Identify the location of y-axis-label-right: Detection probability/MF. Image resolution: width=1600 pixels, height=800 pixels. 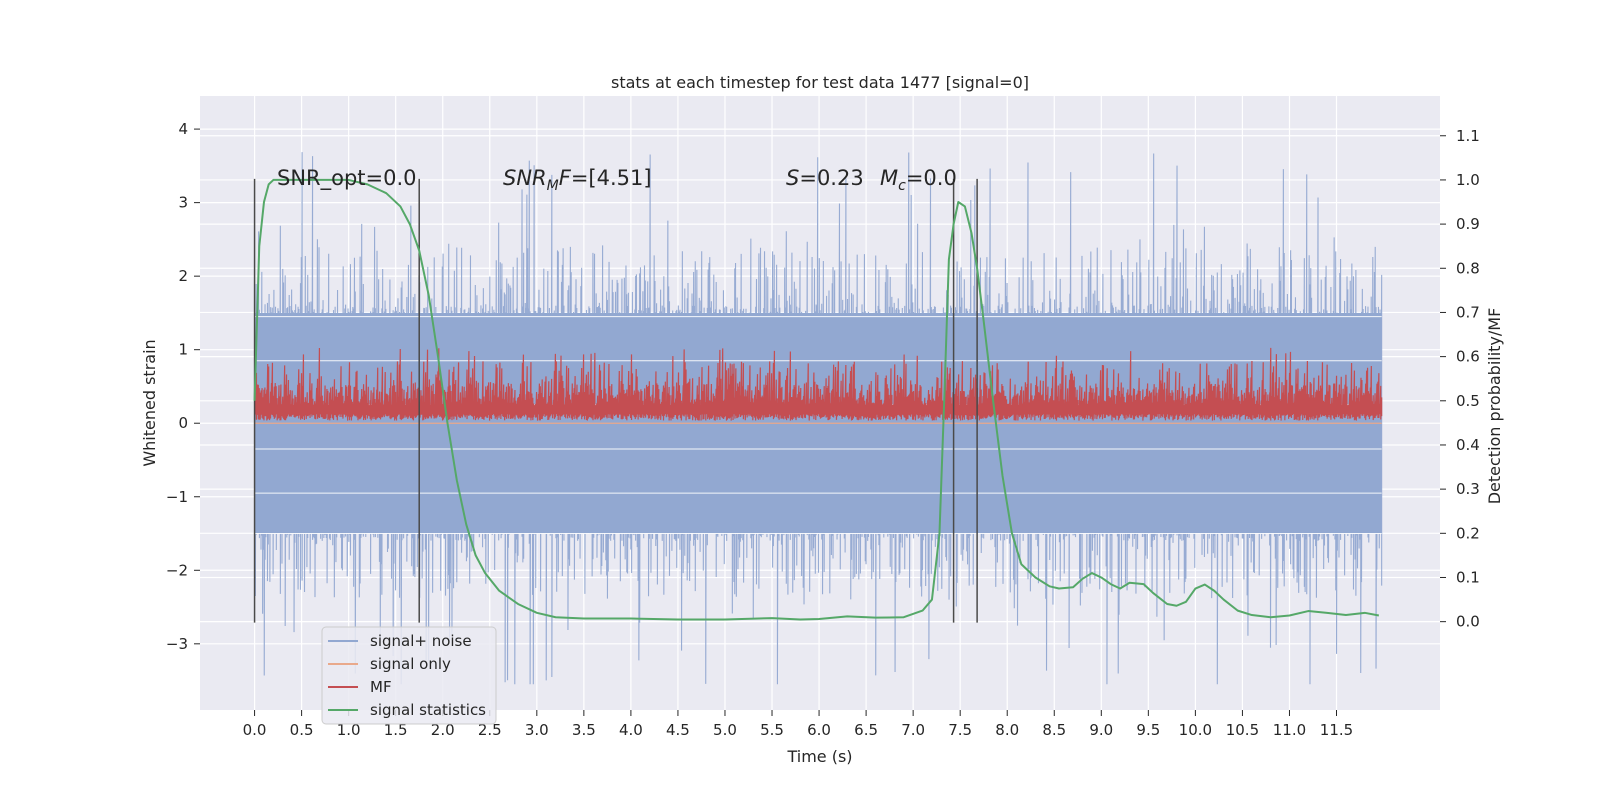
(1494, 406).